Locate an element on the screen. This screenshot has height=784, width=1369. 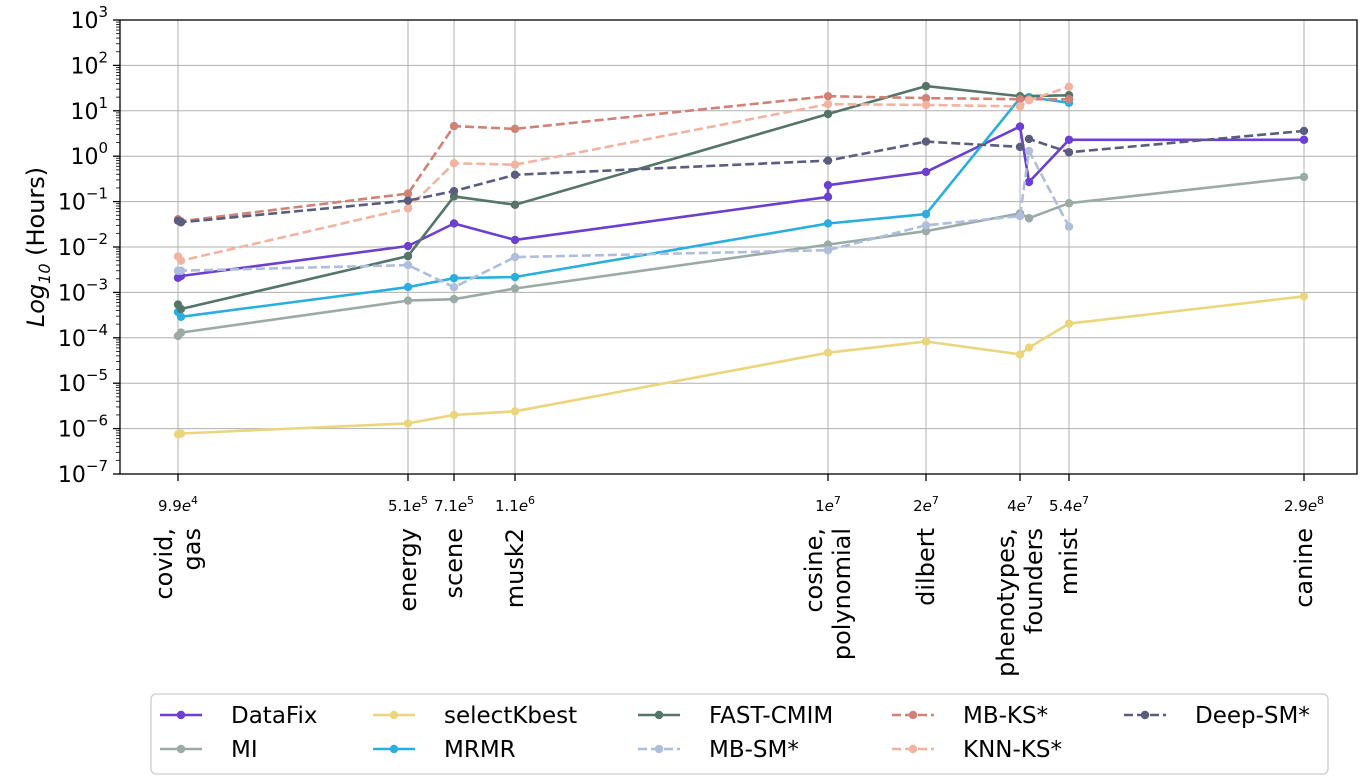
legend-item: MRMR is located at coordinates (444, 750).